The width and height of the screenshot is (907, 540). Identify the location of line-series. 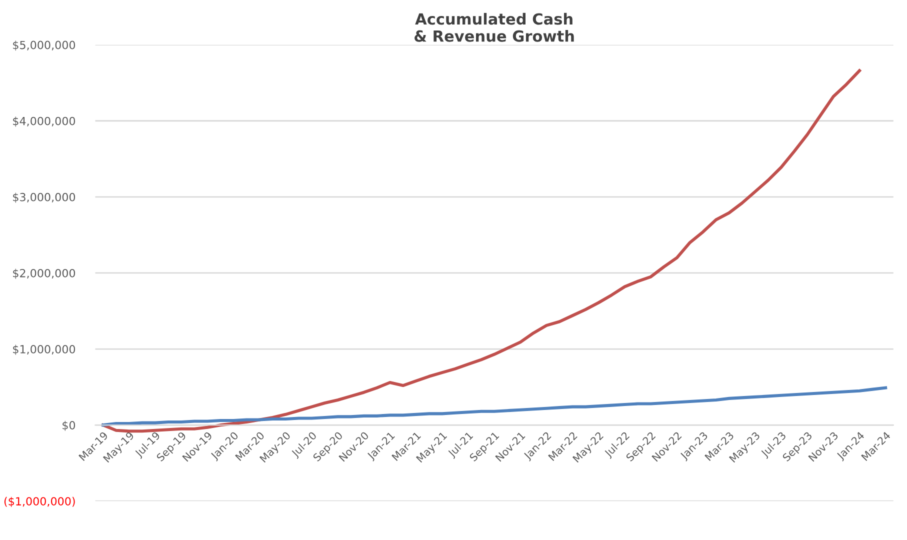
(495, 406).